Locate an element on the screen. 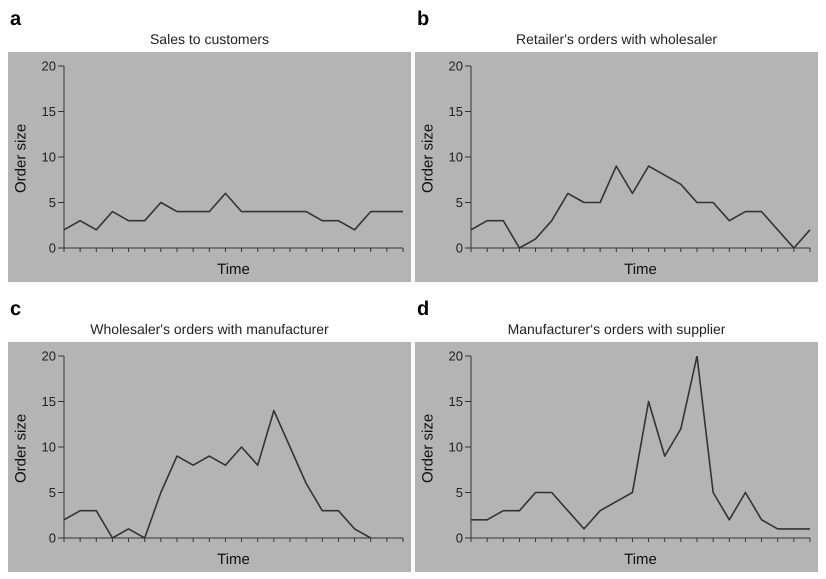 The width and height of the screenshot is (826, 579). chart-title: Manufacturer‘s orders with supplier is located at coordinates (616, 329).